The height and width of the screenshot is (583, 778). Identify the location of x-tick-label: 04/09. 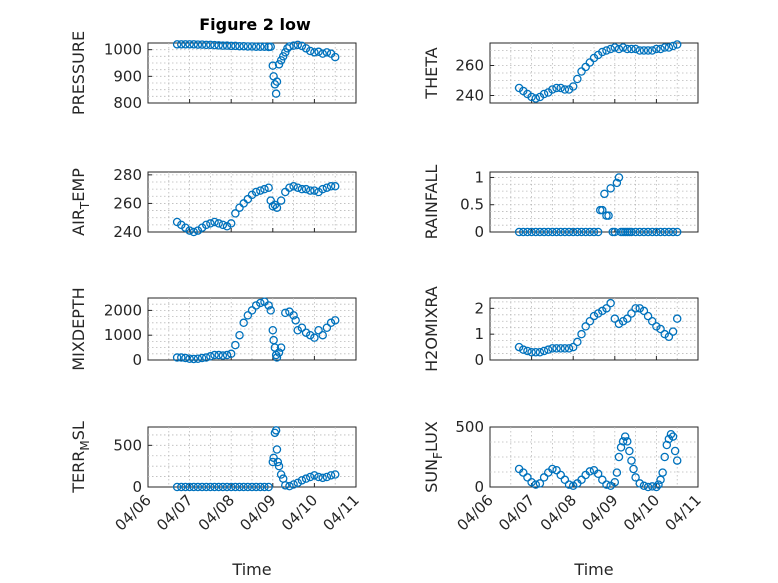
(599, 512).